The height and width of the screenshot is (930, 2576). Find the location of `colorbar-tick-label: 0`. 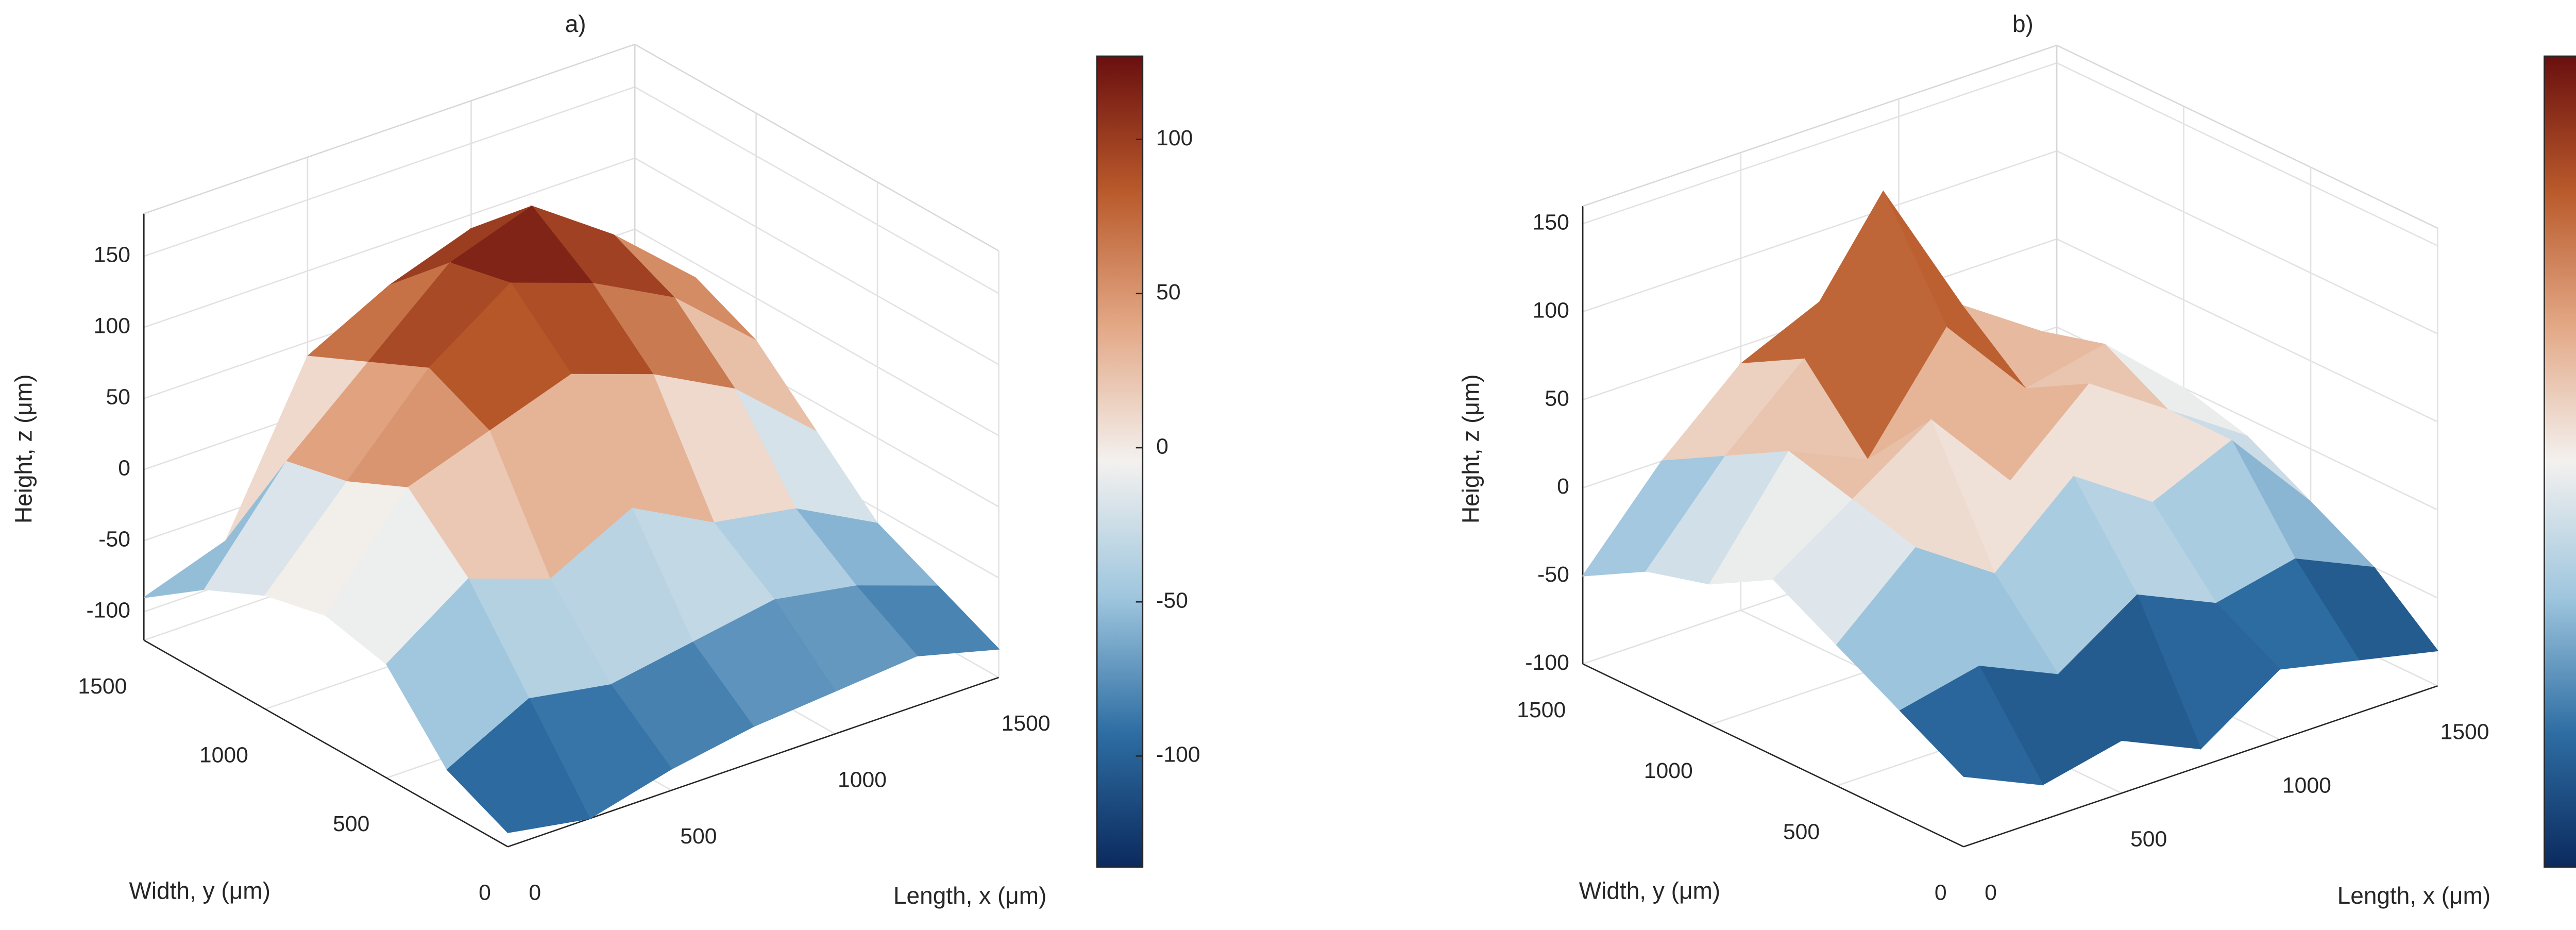

colorbar-tick-label: 0 is located at coordinates (1162, 446).